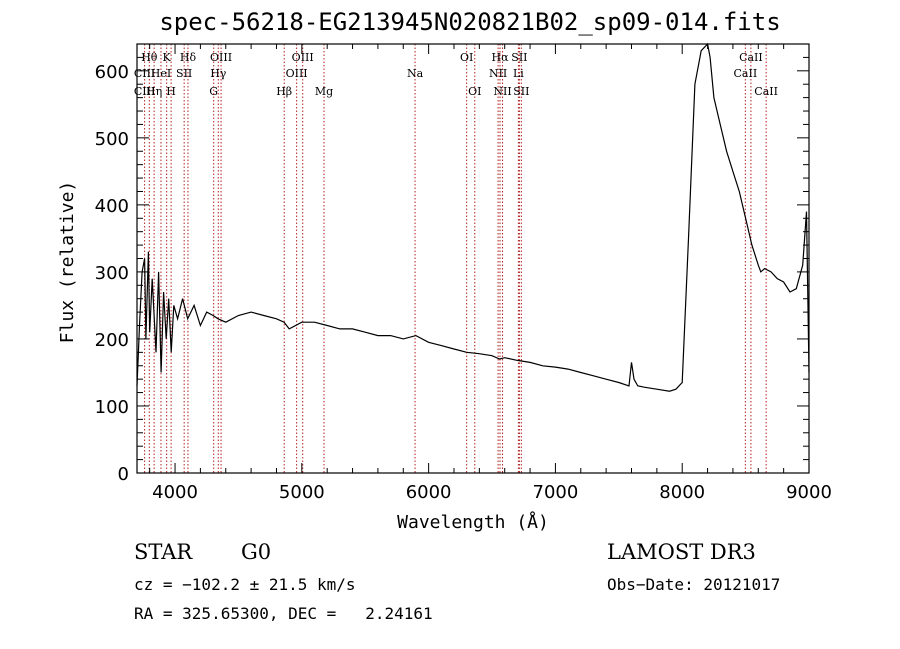 The width and height of the screenshot is (900, 649). Describe the element at coordinates (681, 552) in the screenshot. I see `survey-label: LAMOST DR3` at that location.